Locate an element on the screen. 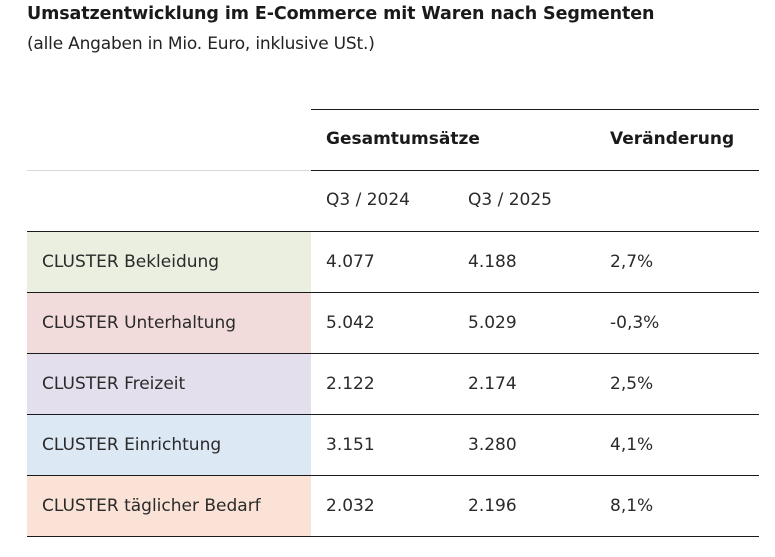  value-q3-2024: 3.151 is located at coordinates (350, 445).